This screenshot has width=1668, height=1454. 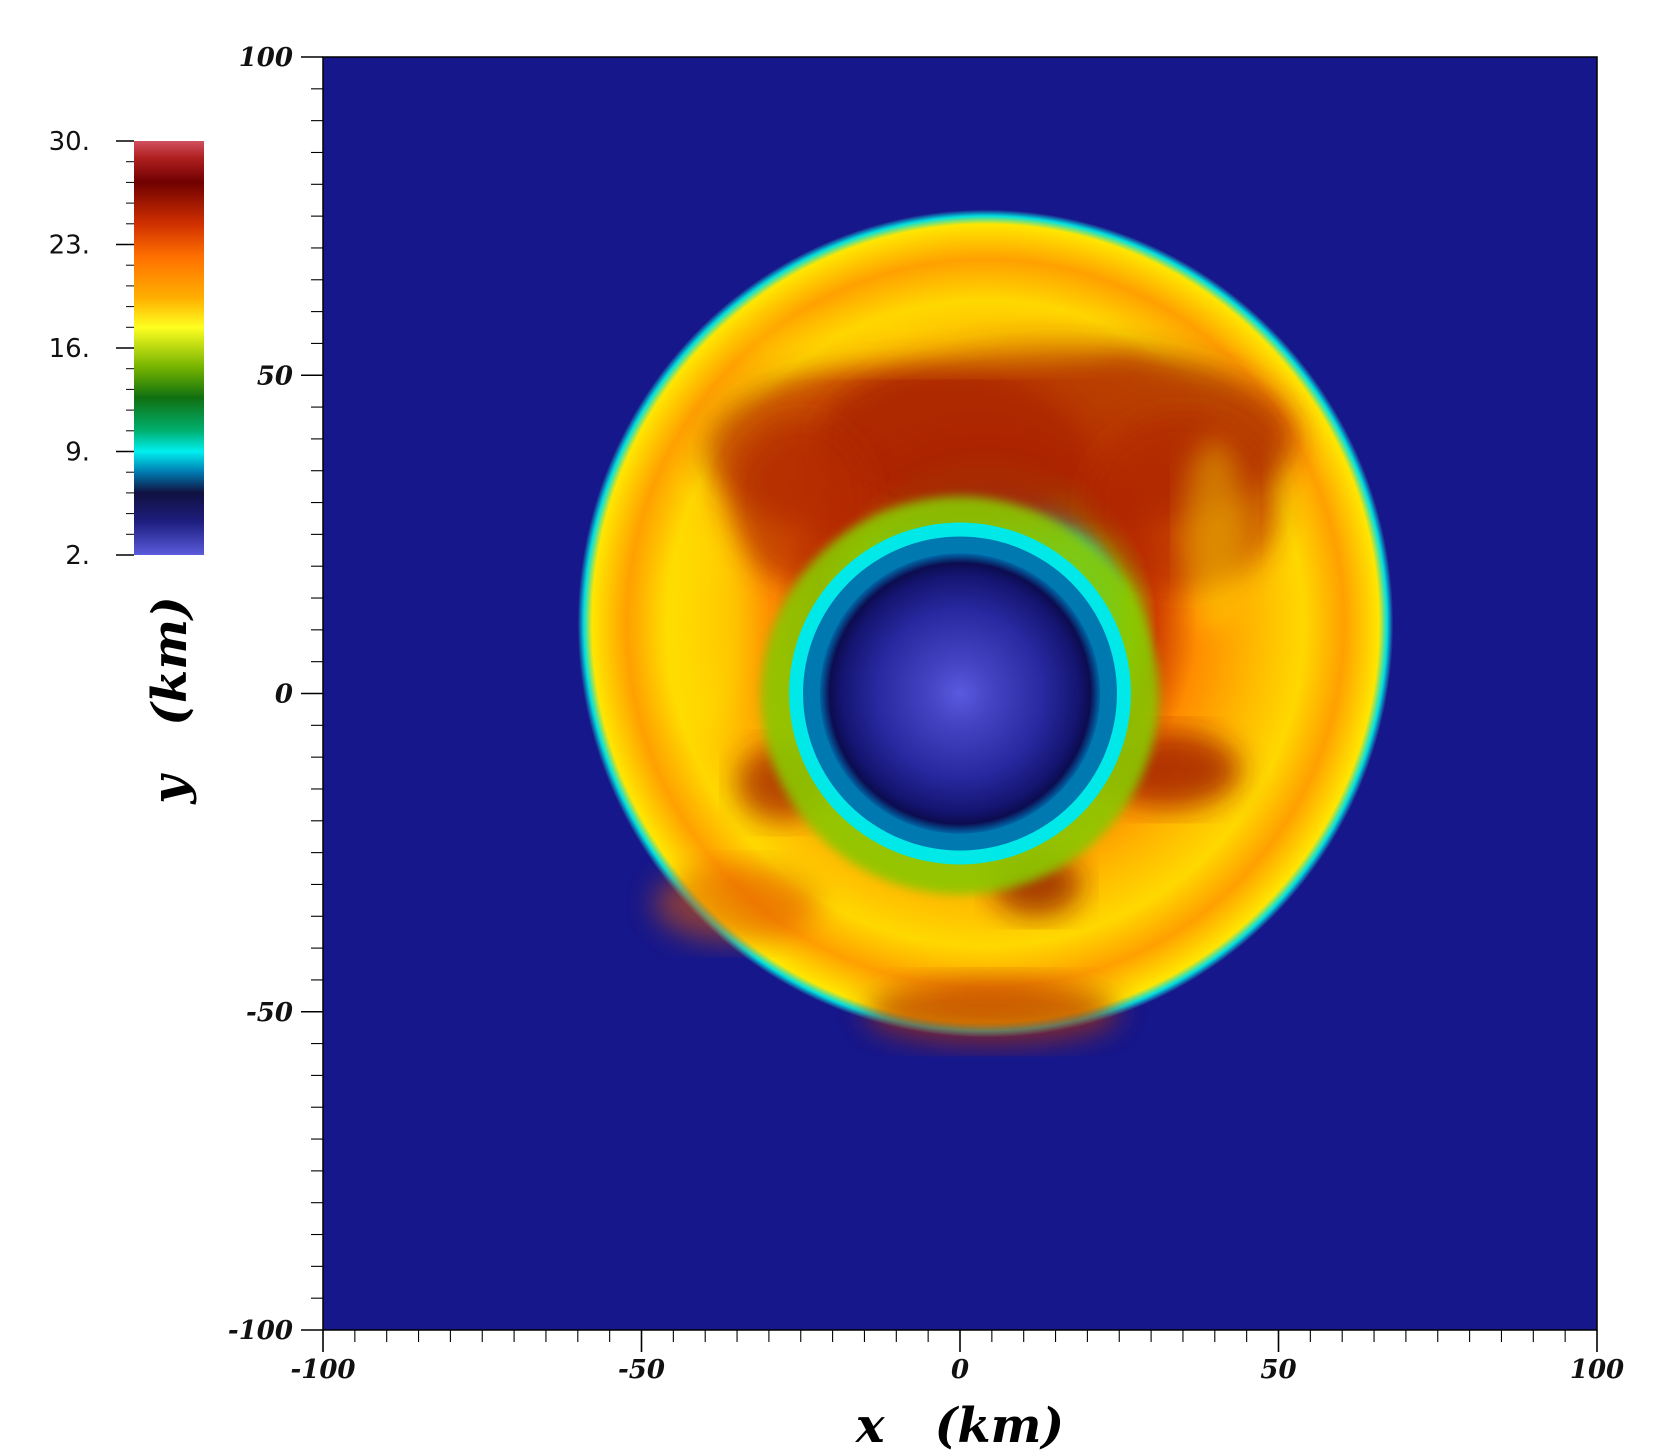 What do you see at coordinates (260, 1331) in the screenshot?
I see `y-tick-label: -100` at bounding box center [260, 1331].